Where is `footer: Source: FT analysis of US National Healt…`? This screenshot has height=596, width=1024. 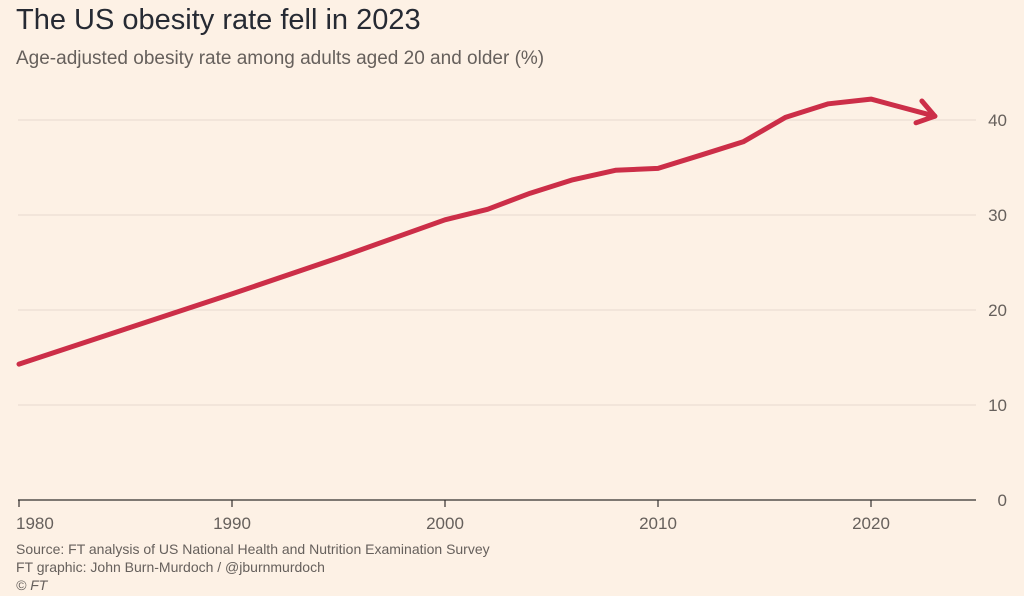 footer: Source: FT analysis of US National Healt… is located at coordinates (253, 567).